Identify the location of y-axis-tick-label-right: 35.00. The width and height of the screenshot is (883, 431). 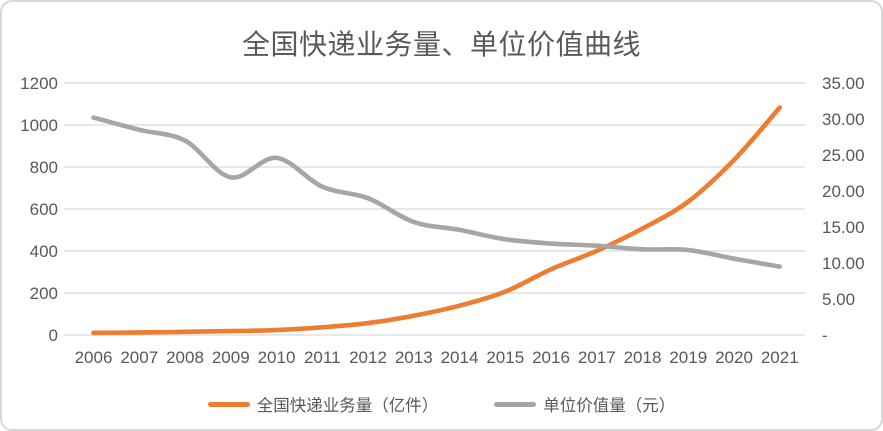
(843, 83).